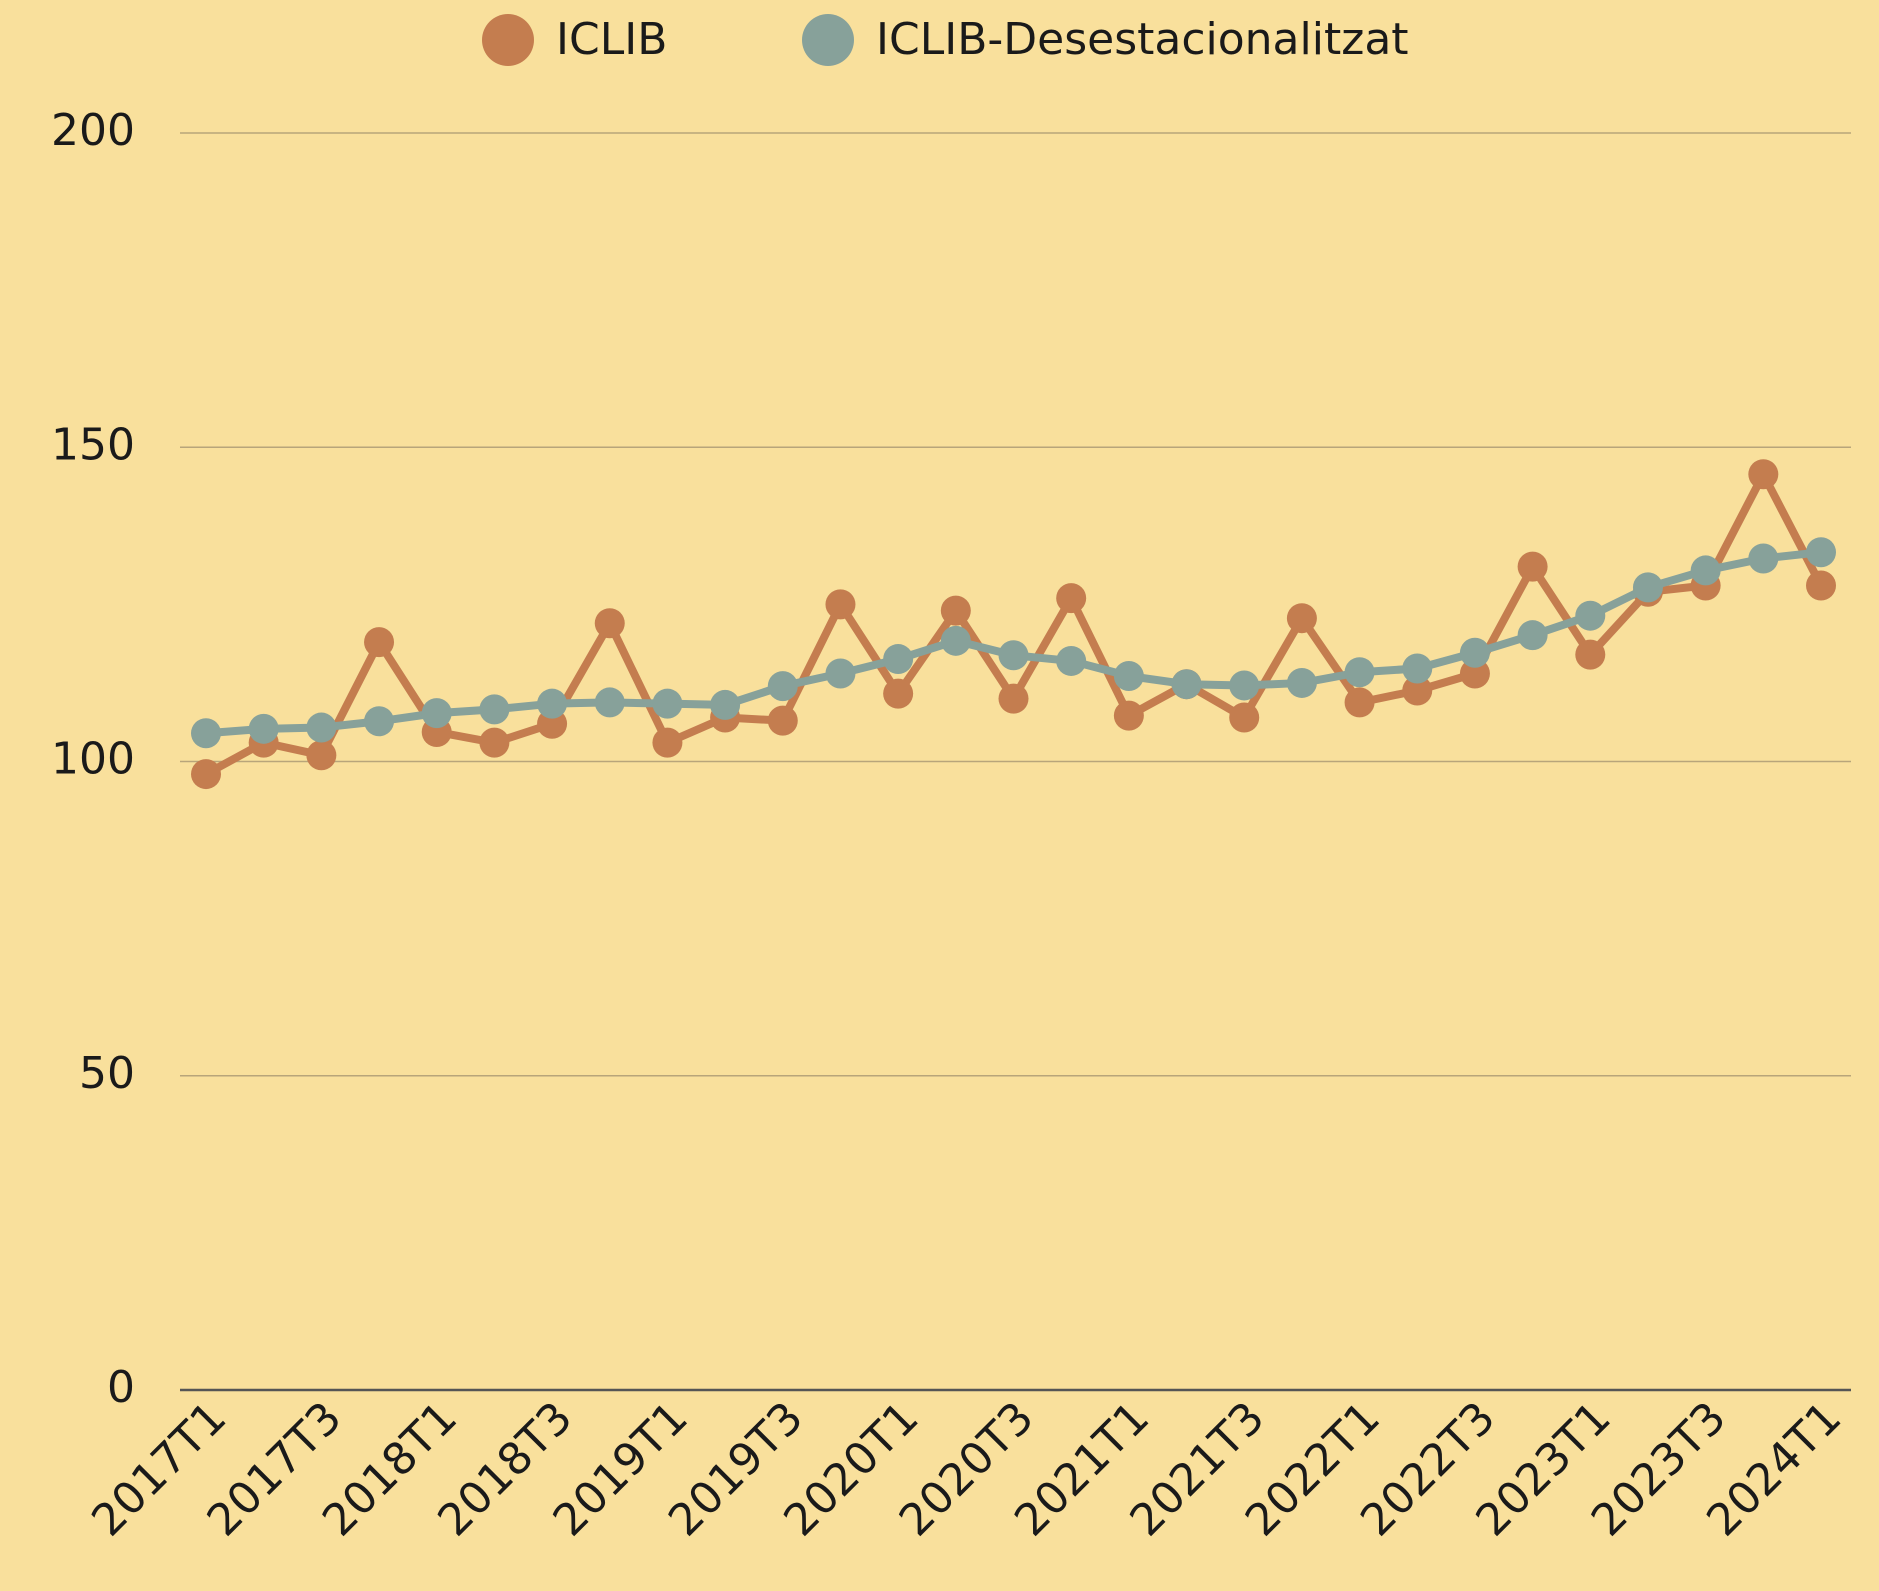 The height and width of the screenshot is (1591, 1879). I want to click on y-tick-label: 0, so click(121, 1387).